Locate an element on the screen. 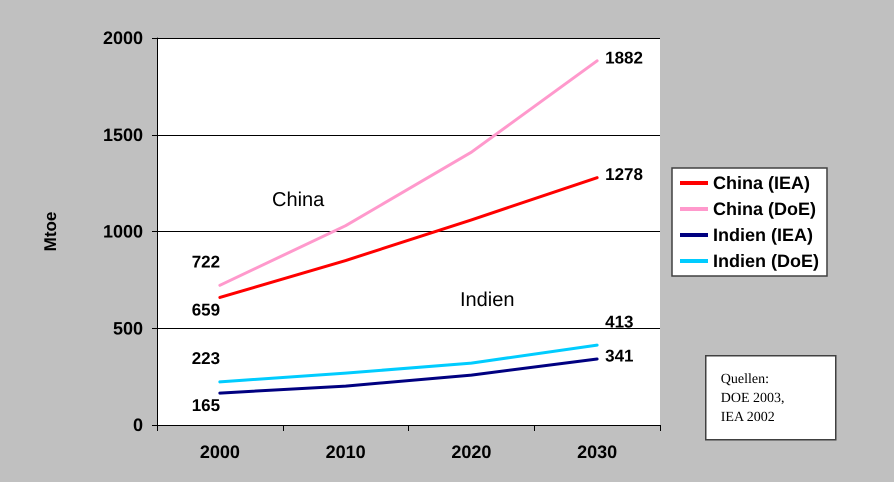 Image resolution: width=894 pixels, height=482 pixels. y-tick-label: 500 is located at coordinates (127, 328).